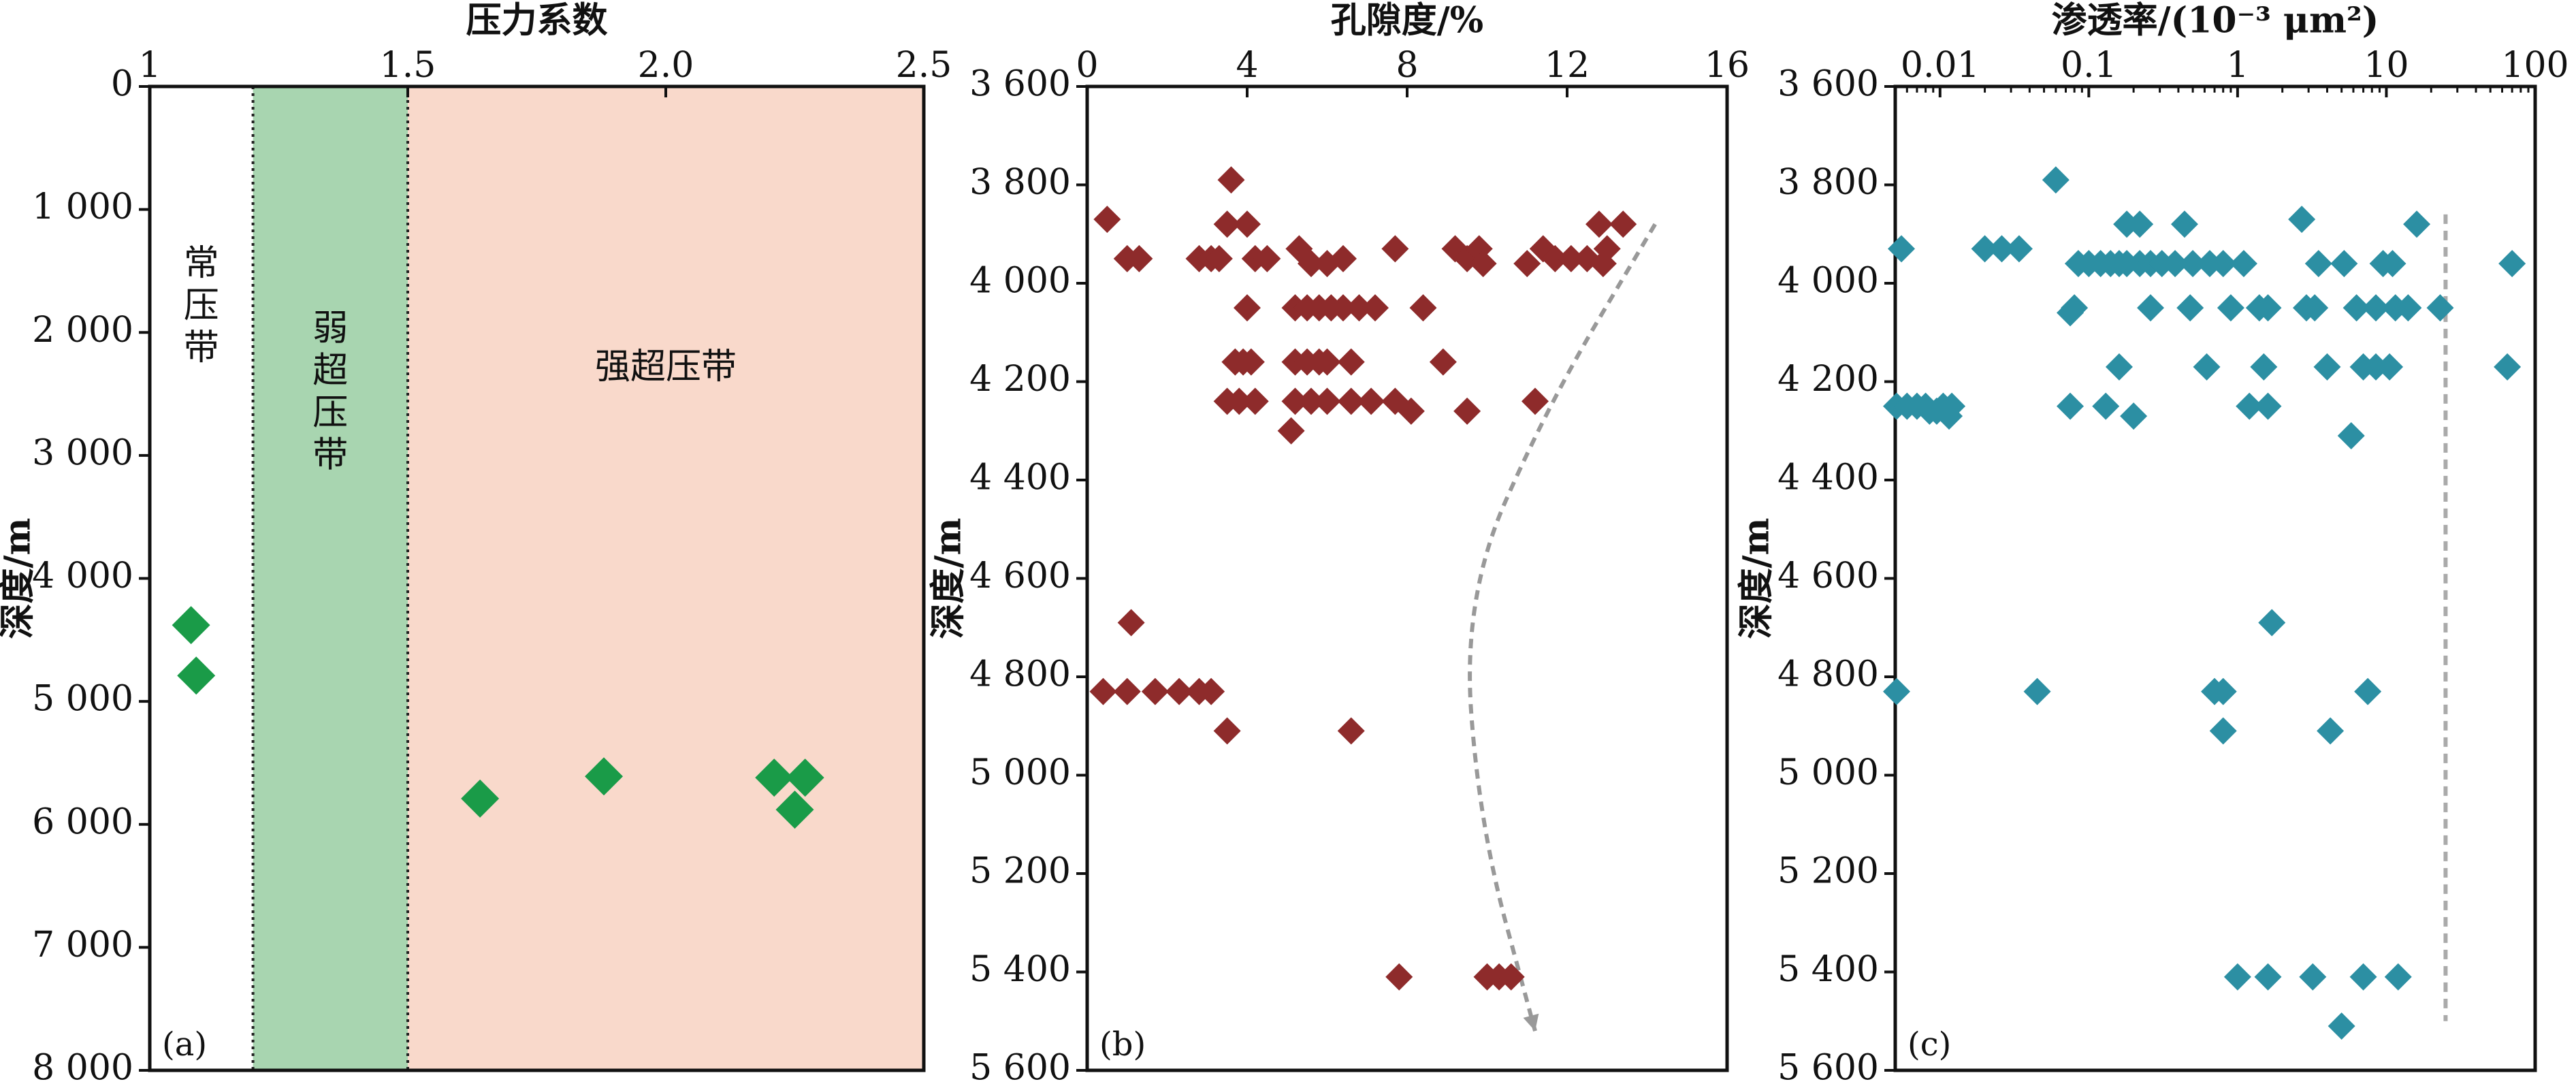 The image size is (2576, 1086). Describe the element at coordinates (1087, 65) in the screenshot. I see `x-tick-label: 0` at that location.